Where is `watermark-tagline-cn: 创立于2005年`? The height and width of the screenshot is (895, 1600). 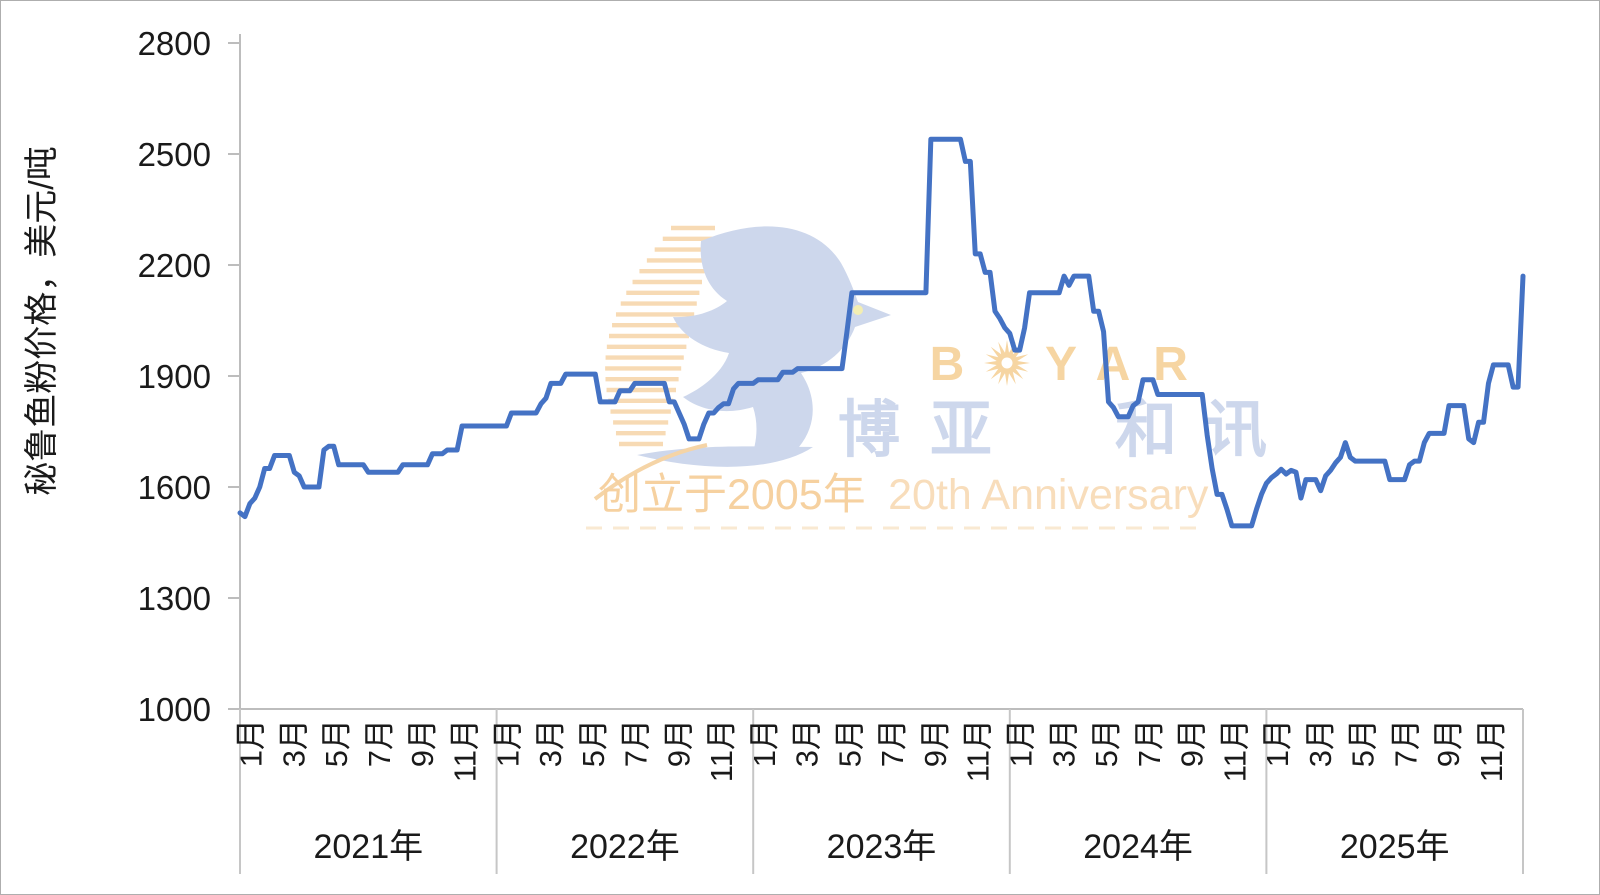 watermark-tagline-cn: 创立于2005年 is located at coordinates (732, 495).